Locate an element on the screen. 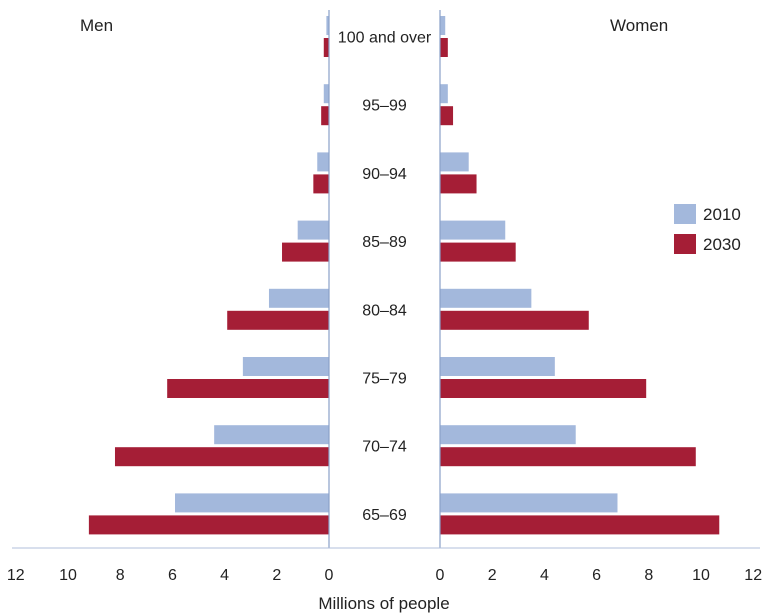 The height and width of the screenshot is (616, 768). bar-men-2030-100-and-over is located at coordinates (326, 47).